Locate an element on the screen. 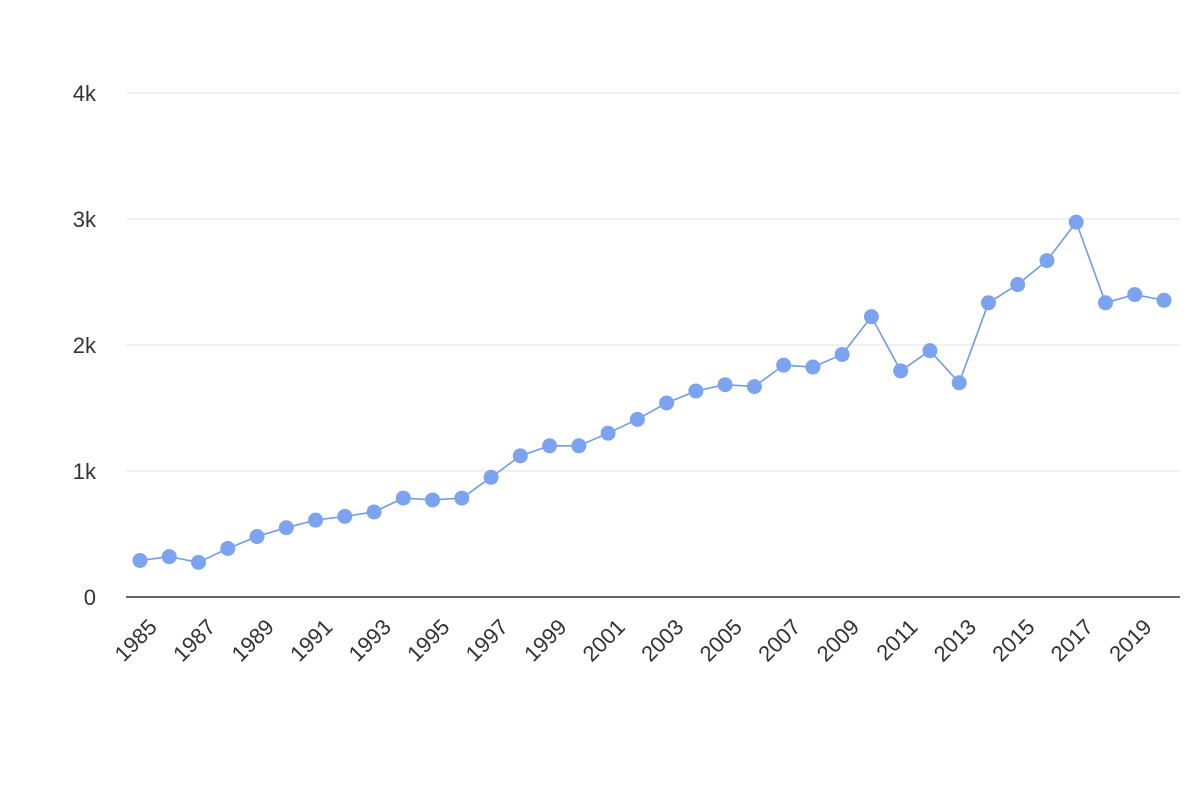 This screenshot has width=1200, height=800. data-point-2012 is located at coordinates (930, 351).